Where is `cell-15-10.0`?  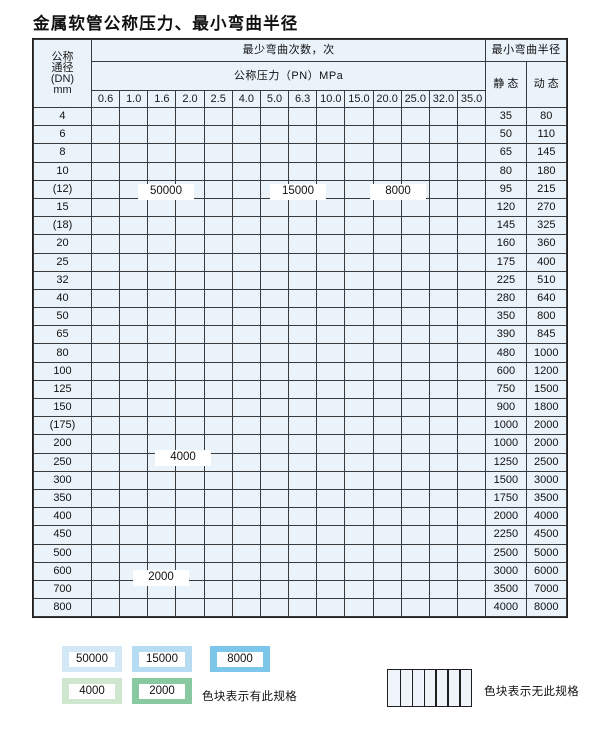 cell-15-10.0 is located at coordinates (331, 207).